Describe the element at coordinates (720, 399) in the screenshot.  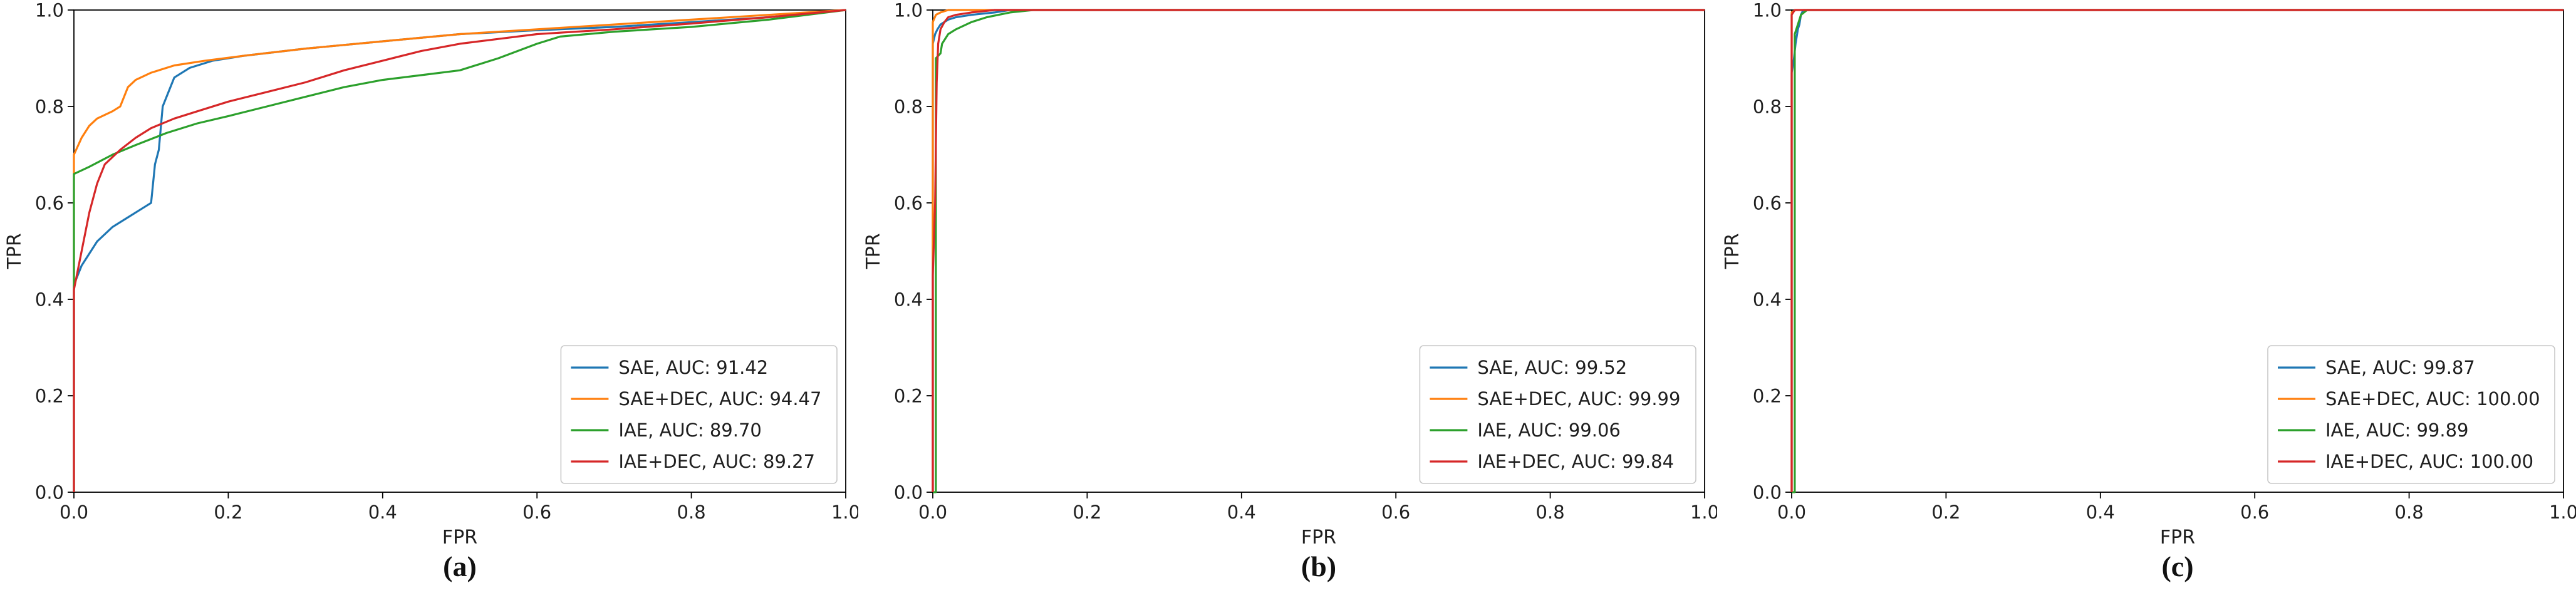
I see `legend-label-sae-dec: SAE+DEC, AUC: 94.47` at that location.